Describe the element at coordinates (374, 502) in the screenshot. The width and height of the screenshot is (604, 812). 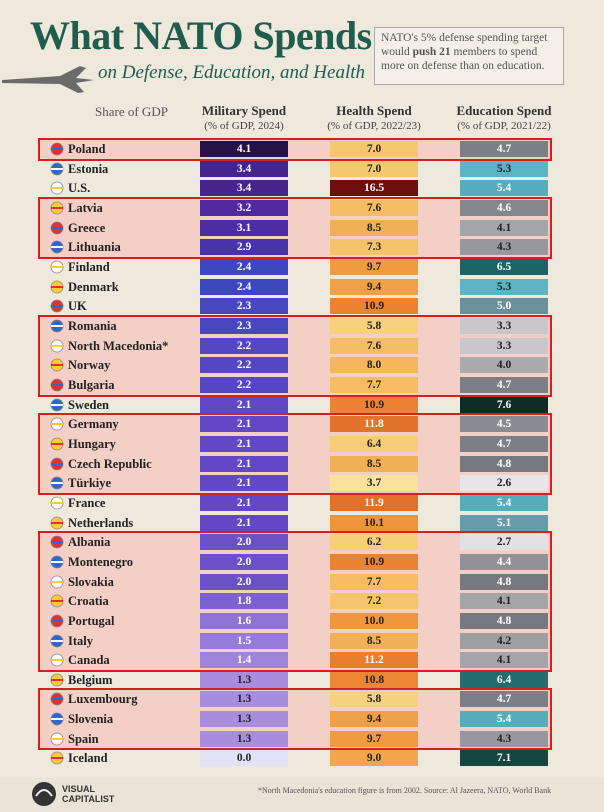
I see `value-cell: 11.9` at that location.